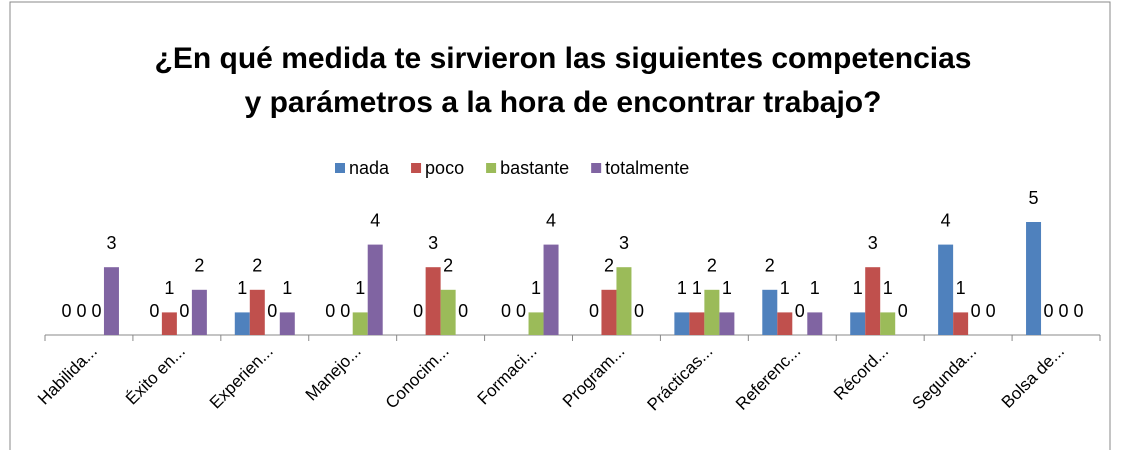 The height and width of the screenshot is (450, 1126). What do you see at coordinates (369, 168) in the screenshot?
I see `legend-label: nada` at bounding box center [369, 168].